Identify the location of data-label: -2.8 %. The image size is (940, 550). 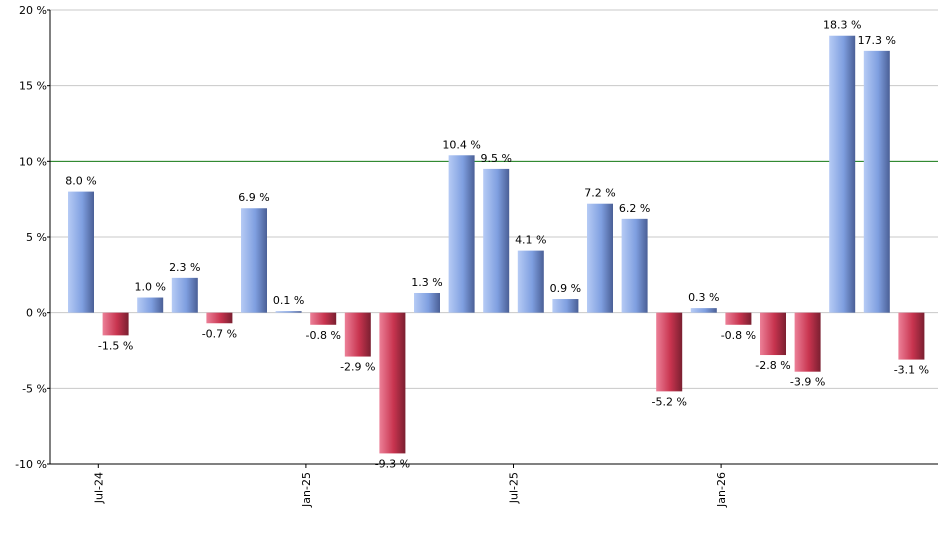
(772, 365).